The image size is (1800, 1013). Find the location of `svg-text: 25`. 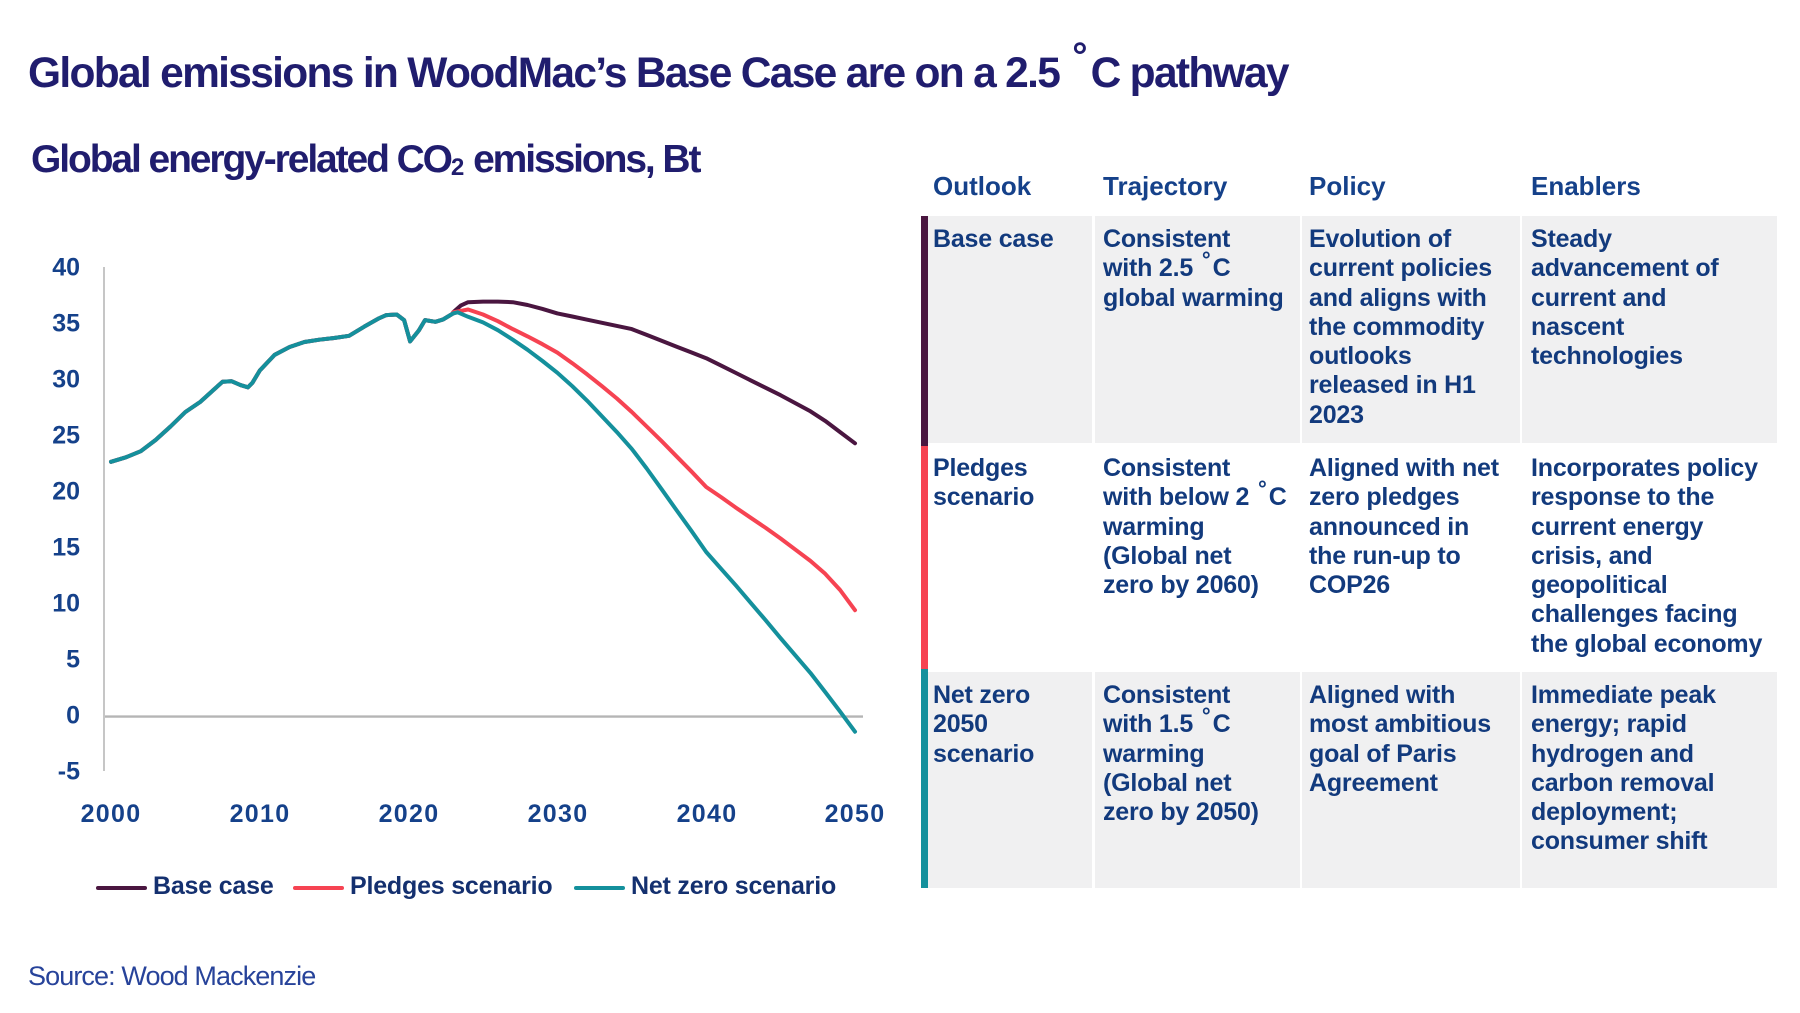

svg-text: 25 is located at coordinates (66, 436).